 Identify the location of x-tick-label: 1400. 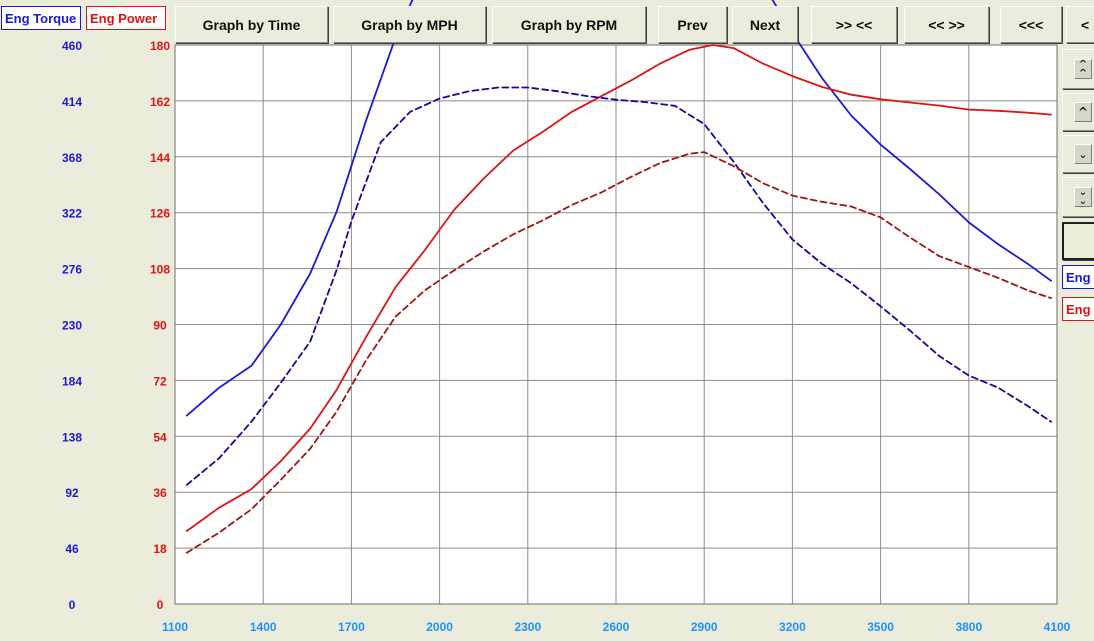
(263, 627).